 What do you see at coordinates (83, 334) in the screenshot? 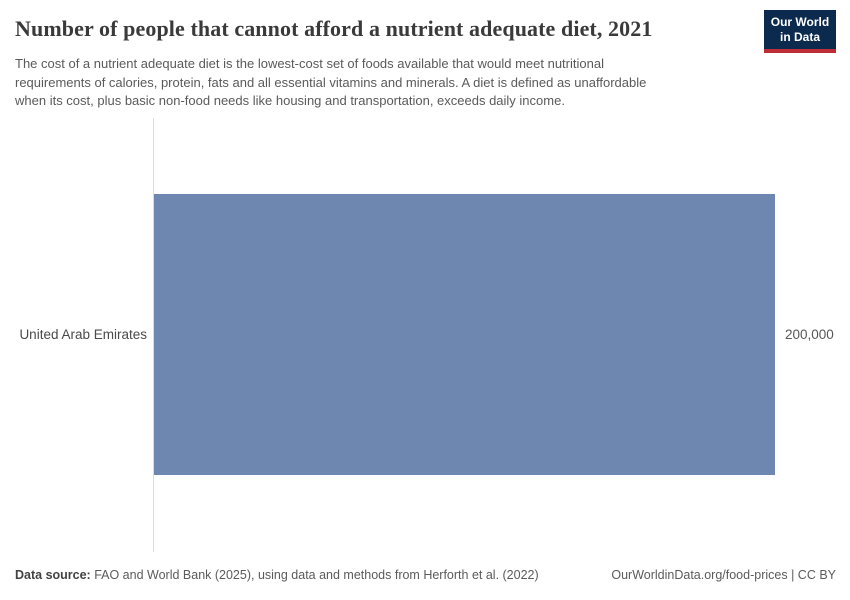
I see `entity-label-united-arab-emirates: United Arab Emirates` at bounding box center [83, 334].